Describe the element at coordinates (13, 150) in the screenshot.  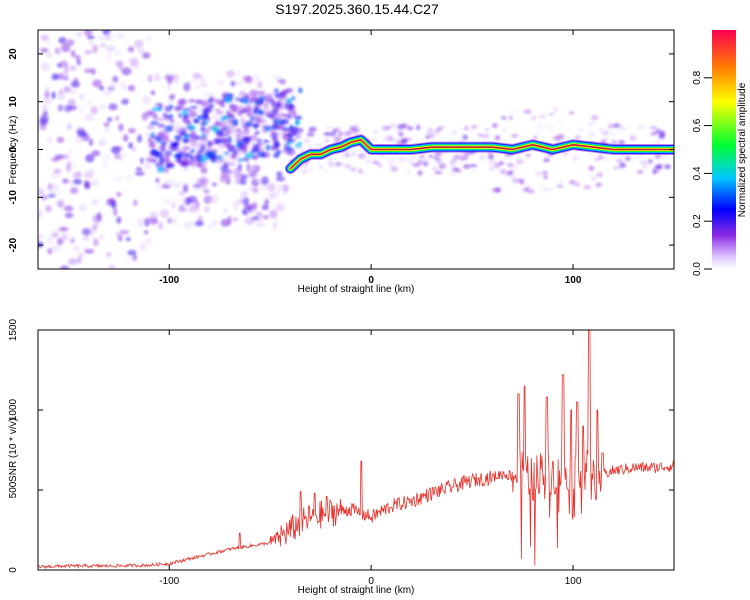
I see `spectrogram-ylabel: Frequency (Hz)` at that location.